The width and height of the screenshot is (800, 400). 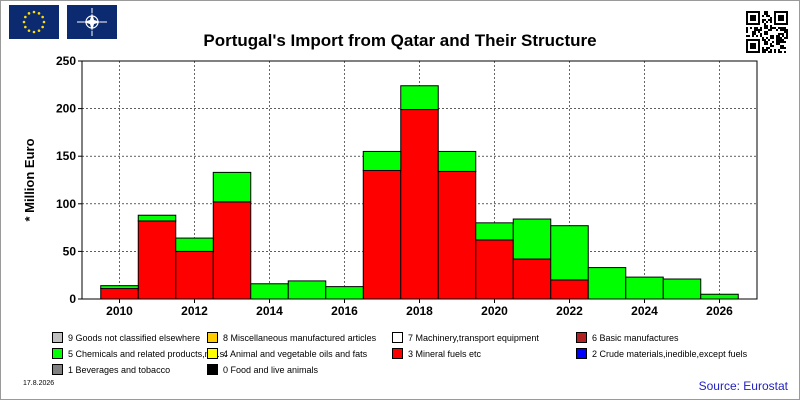 I want to click on legend-label: 7 Machinery,transport equipment, so click(x=473, y=337).